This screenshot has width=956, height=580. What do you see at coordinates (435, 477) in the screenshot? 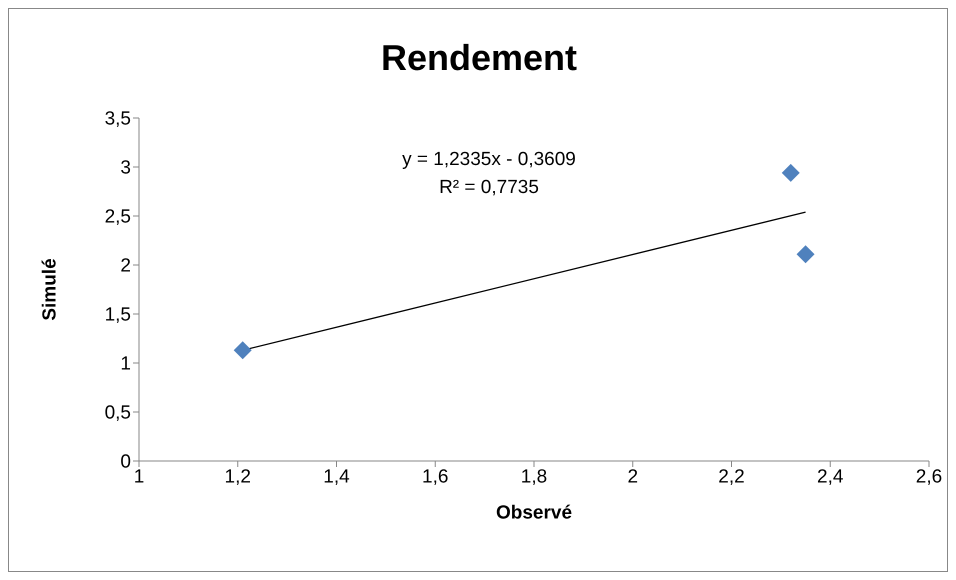
I see `x-tick-label: 1,6` at bounding box center [435, 477].